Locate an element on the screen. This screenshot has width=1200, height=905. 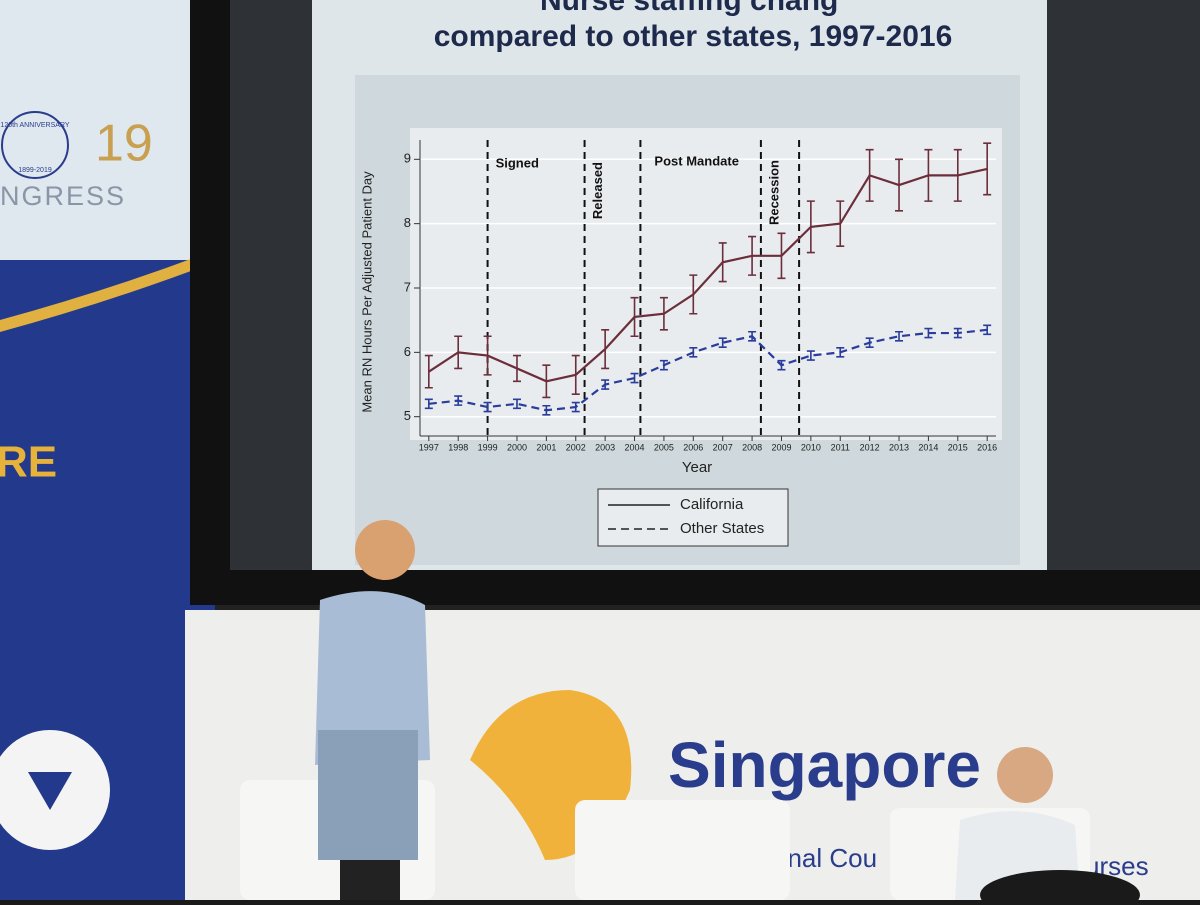
legend-box is located at coordinates (693, 517).